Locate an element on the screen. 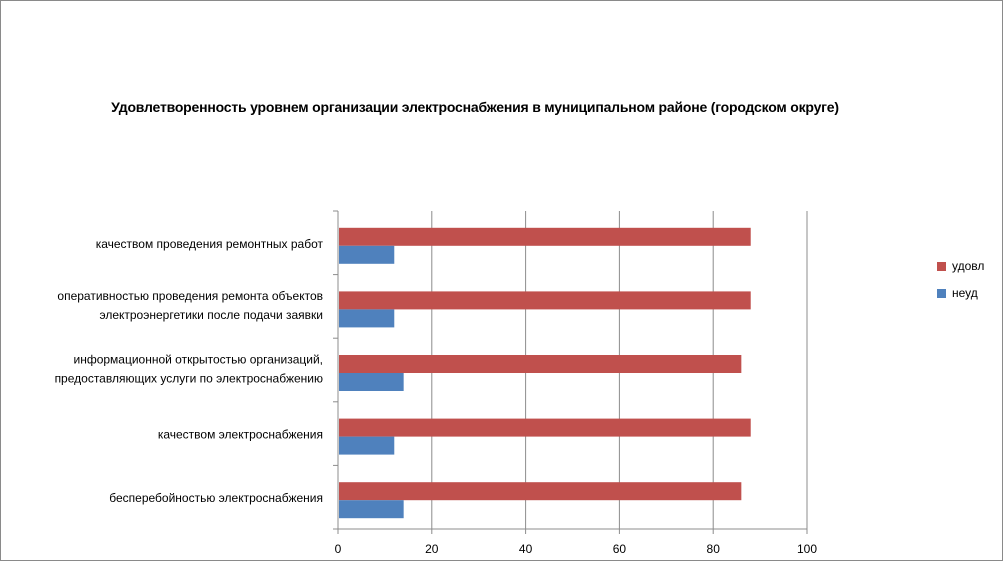 The height and width of the screenshot is (561, 1003). category-label-0: качеством проведения ремонтных работ is located at coordinates (210, 244).